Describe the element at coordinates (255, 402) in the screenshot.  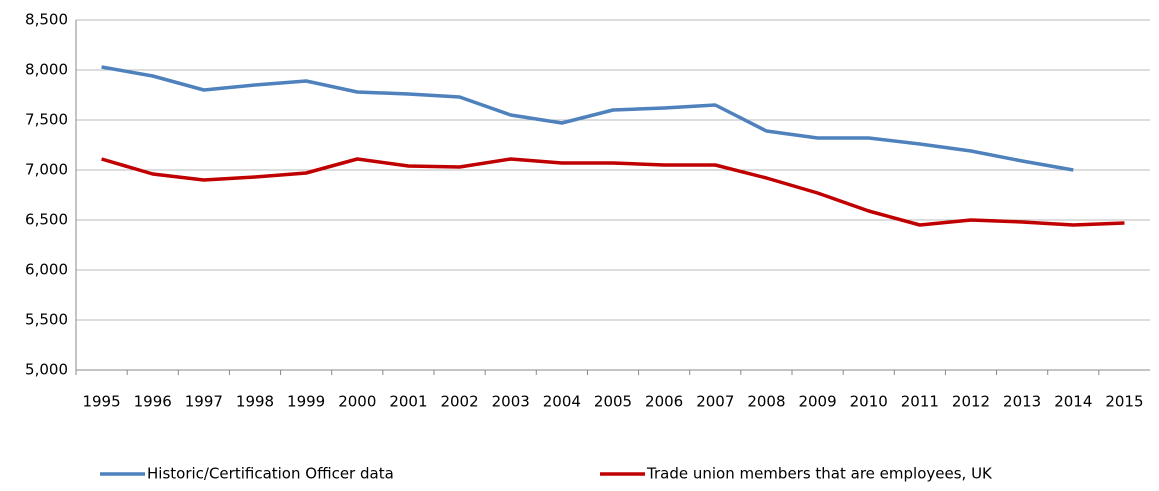
I see `x-tick-label: 1998` at that location.